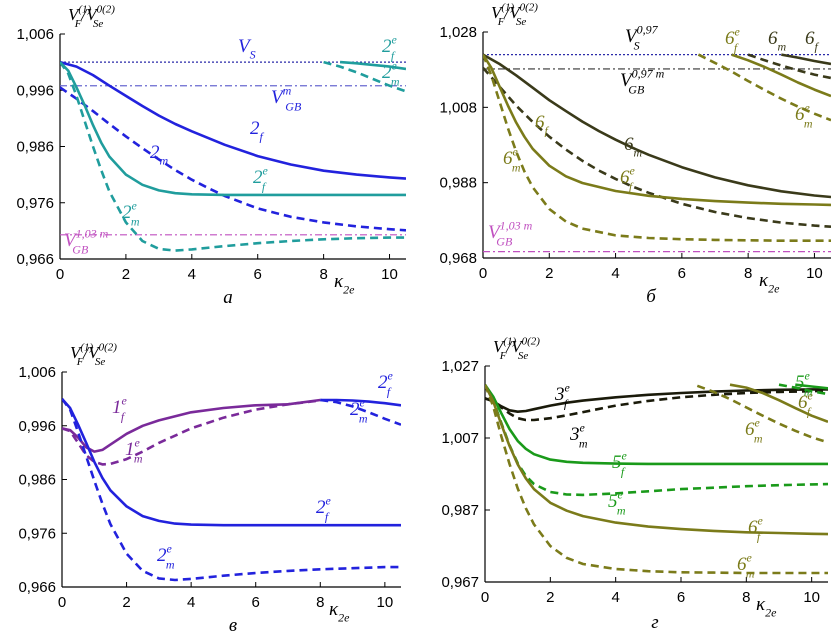  Describe the element at coordinates (460, 366) in the screenshot. I see `y-tick-label: 1,027` at that location.